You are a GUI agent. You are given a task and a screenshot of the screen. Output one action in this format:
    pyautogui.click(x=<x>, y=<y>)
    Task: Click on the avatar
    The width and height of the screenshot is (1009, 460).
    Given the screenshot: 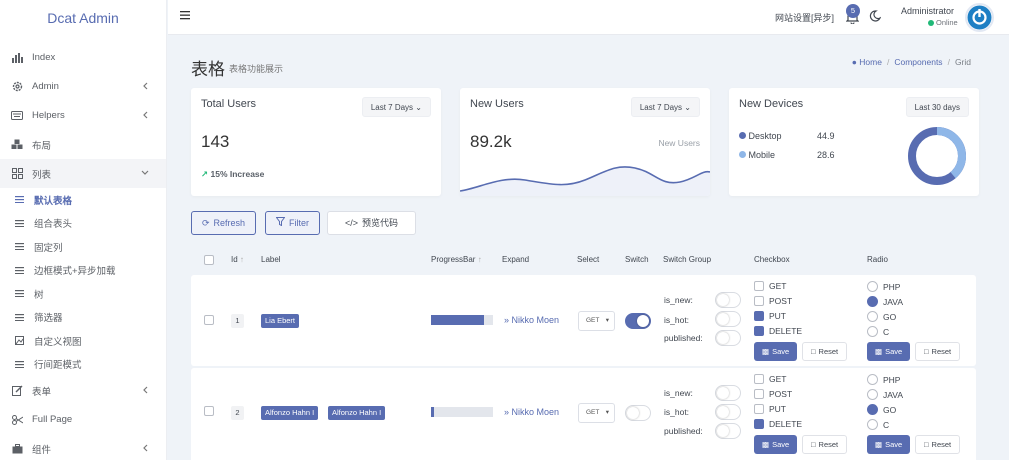 What is the action you would take?
    pyautogui.click(x=979, y=17)
    